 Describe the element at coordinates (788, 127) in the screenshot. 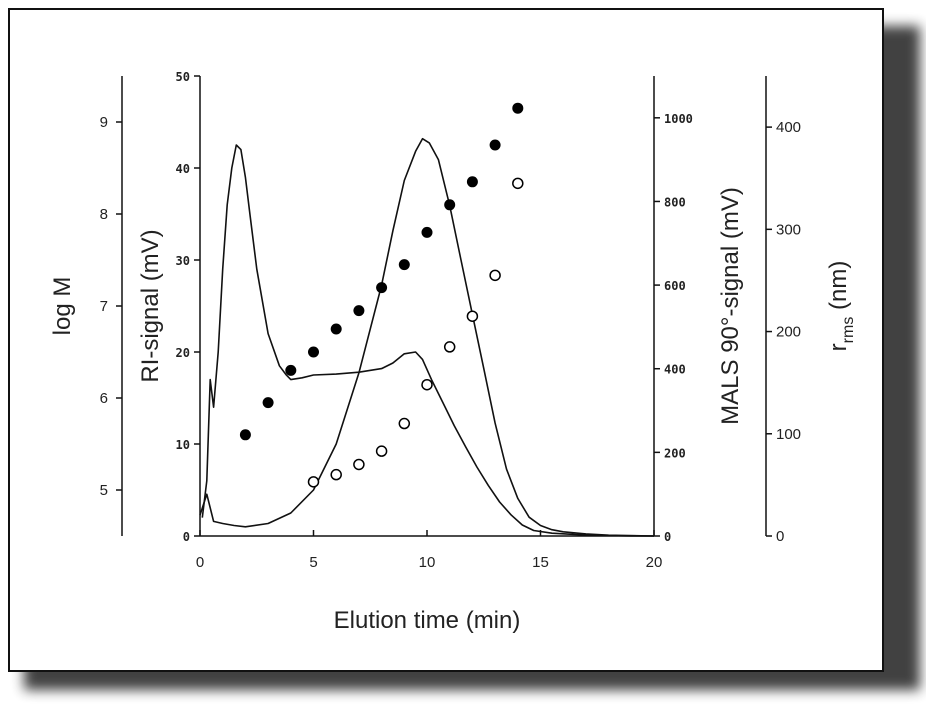

I see `rms-tick-label: 400` at that location.